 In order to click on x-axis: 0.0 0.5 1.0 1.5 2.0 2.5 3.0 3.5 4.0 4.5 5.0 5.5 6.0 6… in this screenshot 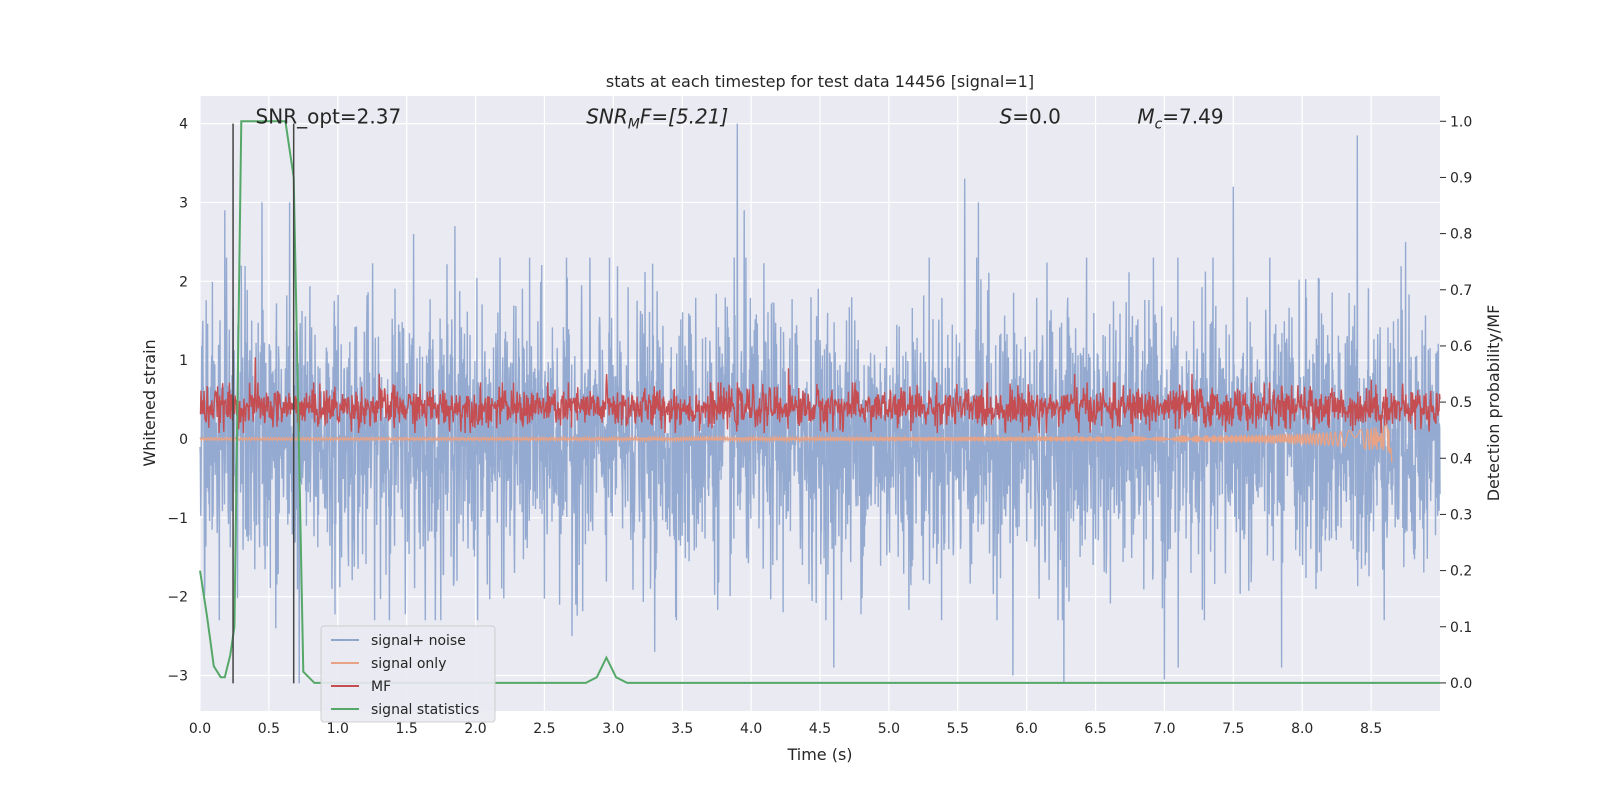, I will do `click(785, 729)`.